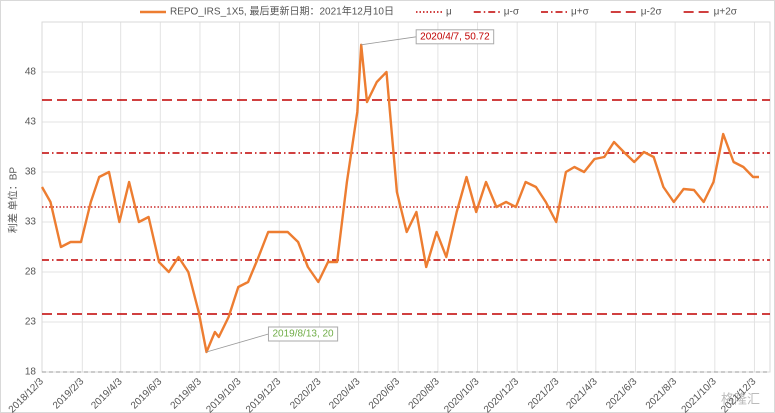 This screenshot has height=413, width=775. I want to click on y-tick-label: 48, so click(31, 72).